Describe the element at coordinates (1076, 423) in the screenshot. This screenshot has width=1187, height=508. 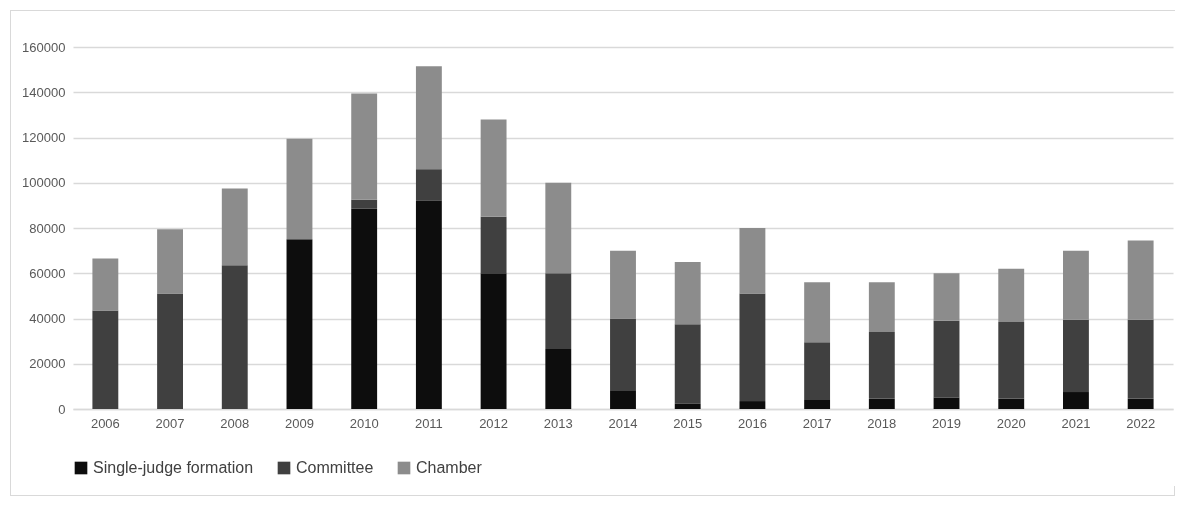
I see `x-tick-label: 2021` at that location.